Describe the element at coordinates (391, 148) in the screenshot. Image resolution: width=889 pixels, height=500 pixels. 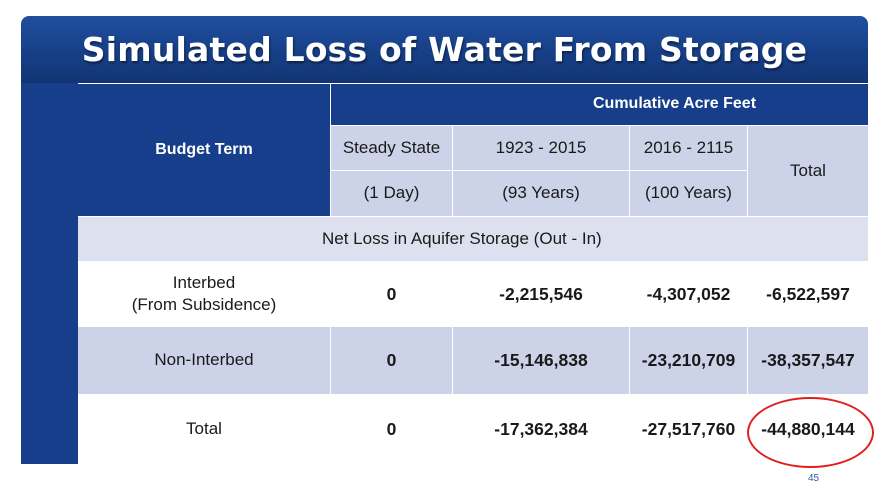
I see `col-steady-state-period: Steady State` at that location.